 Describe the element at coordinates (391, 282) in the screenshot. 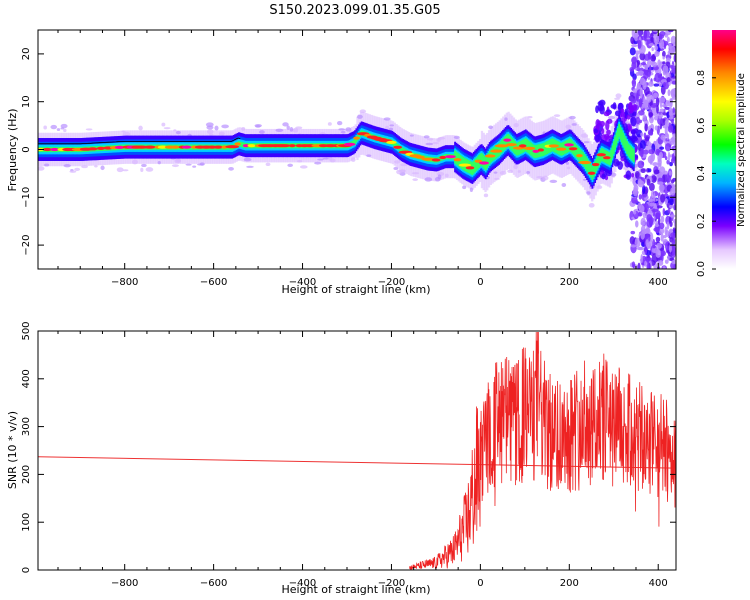

I see `spectrogram-x-tick-label: −200` at that location.